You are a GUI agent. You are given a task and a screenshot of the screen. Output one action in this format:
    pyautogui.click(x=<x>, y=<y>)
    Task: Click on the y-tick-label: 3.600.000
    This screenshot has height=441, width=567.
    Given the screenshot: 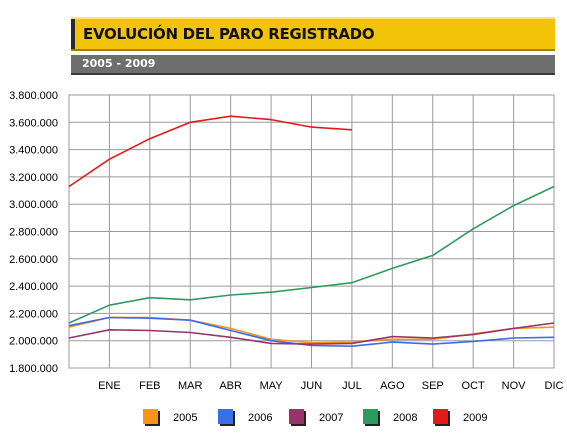 What is the action you would take?
    pyautogui.click(x=33, y=123)
    